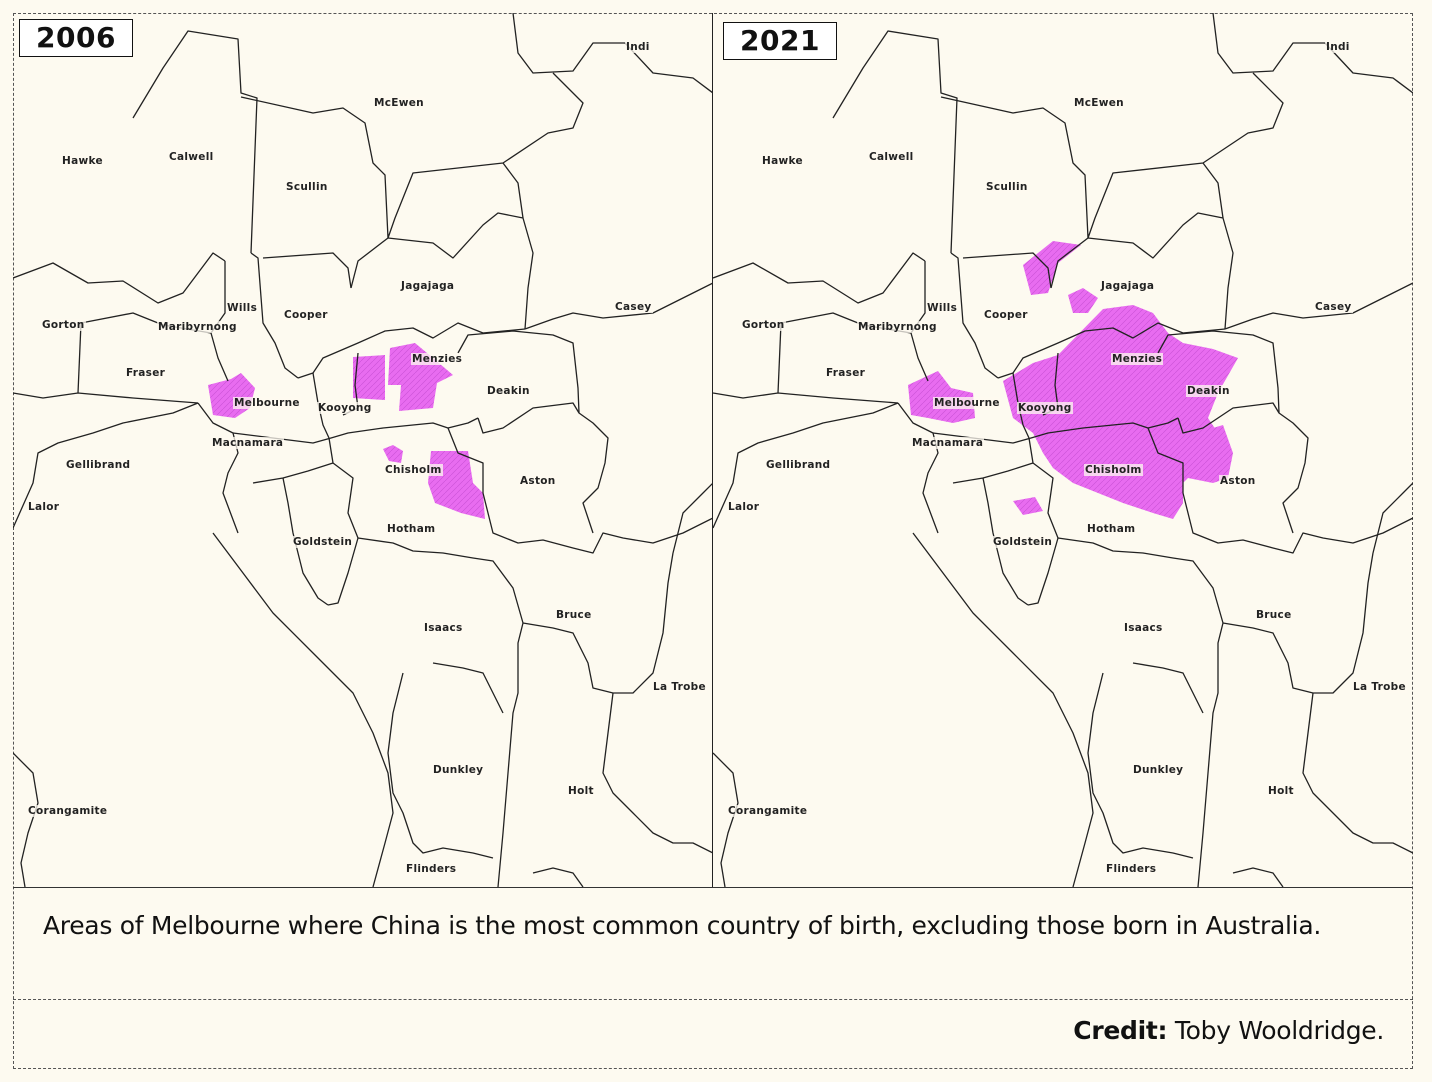 This screenshot has width=1432, height=1082. I want to click on division-label-hawke: Hawke, so click(82, 161).